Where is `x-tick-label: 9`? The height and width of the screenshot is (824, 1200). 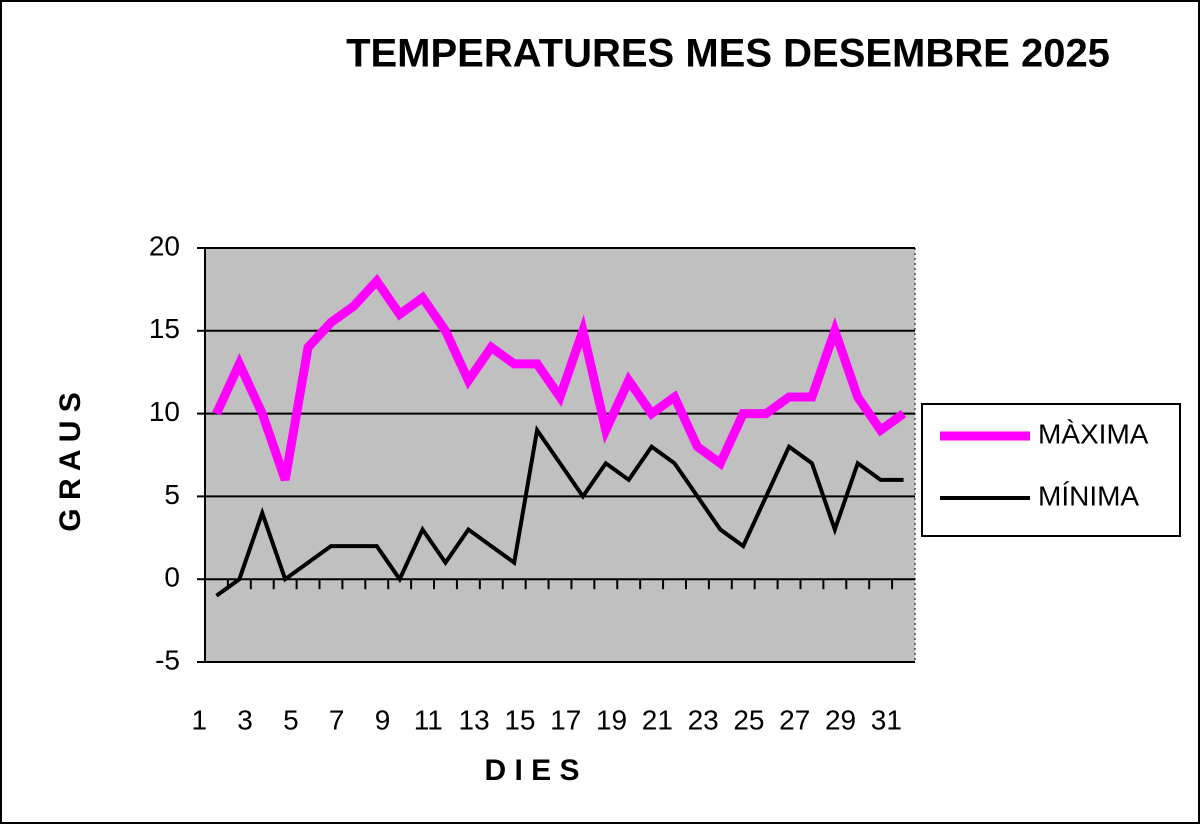 x-tick-label: 9 is located at coordinates (383, 719).